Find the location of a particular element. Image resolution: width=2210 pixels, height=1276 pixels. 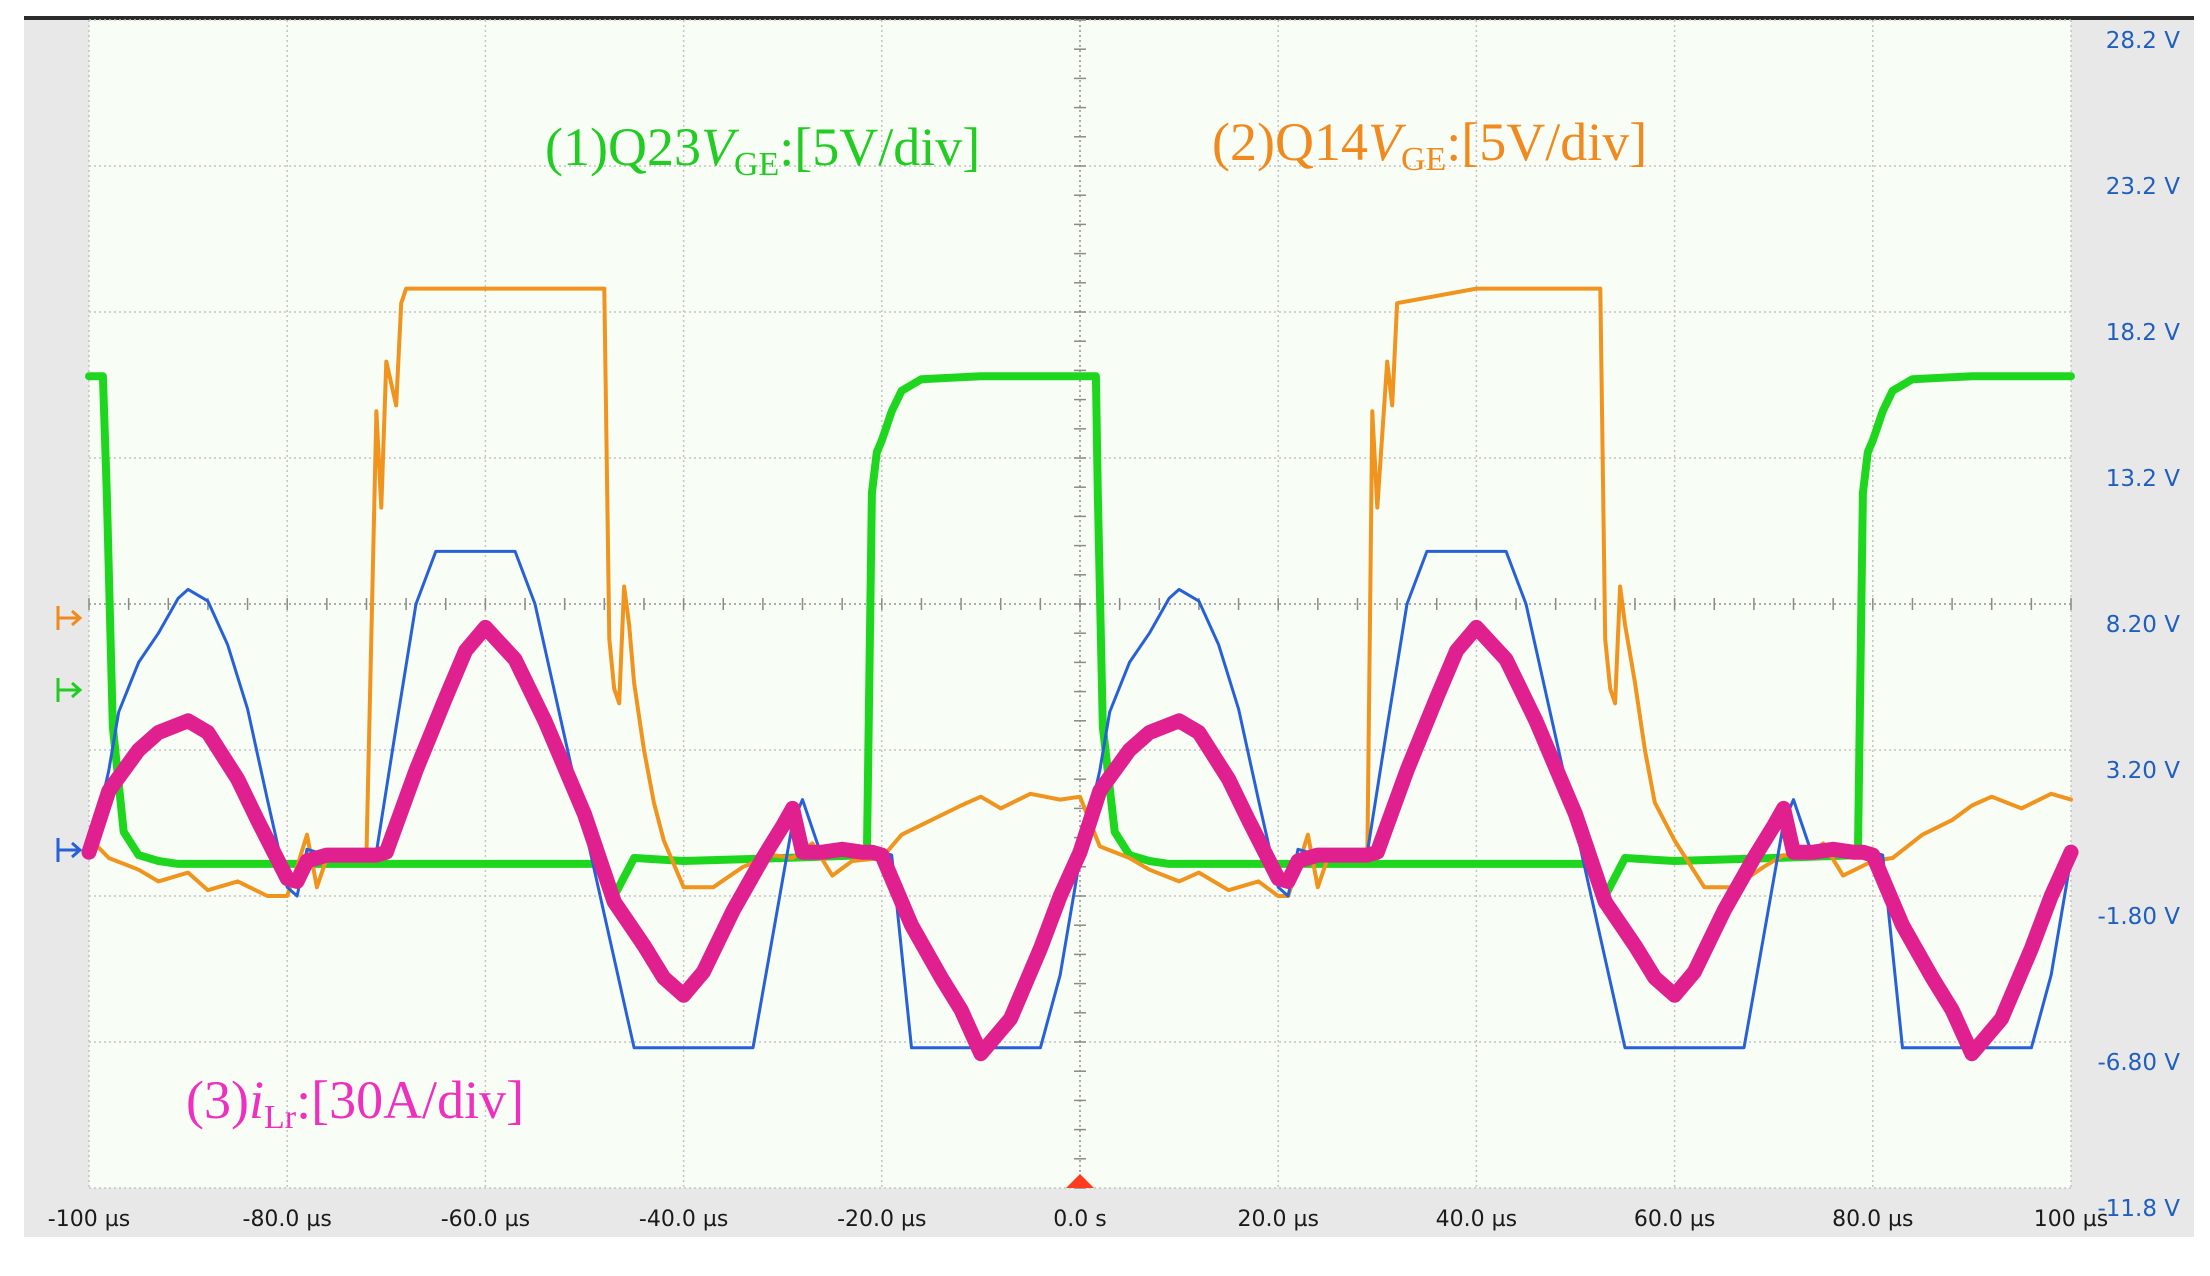

y-tick-label: 13.2 V is located at coordinates (2143, 479).